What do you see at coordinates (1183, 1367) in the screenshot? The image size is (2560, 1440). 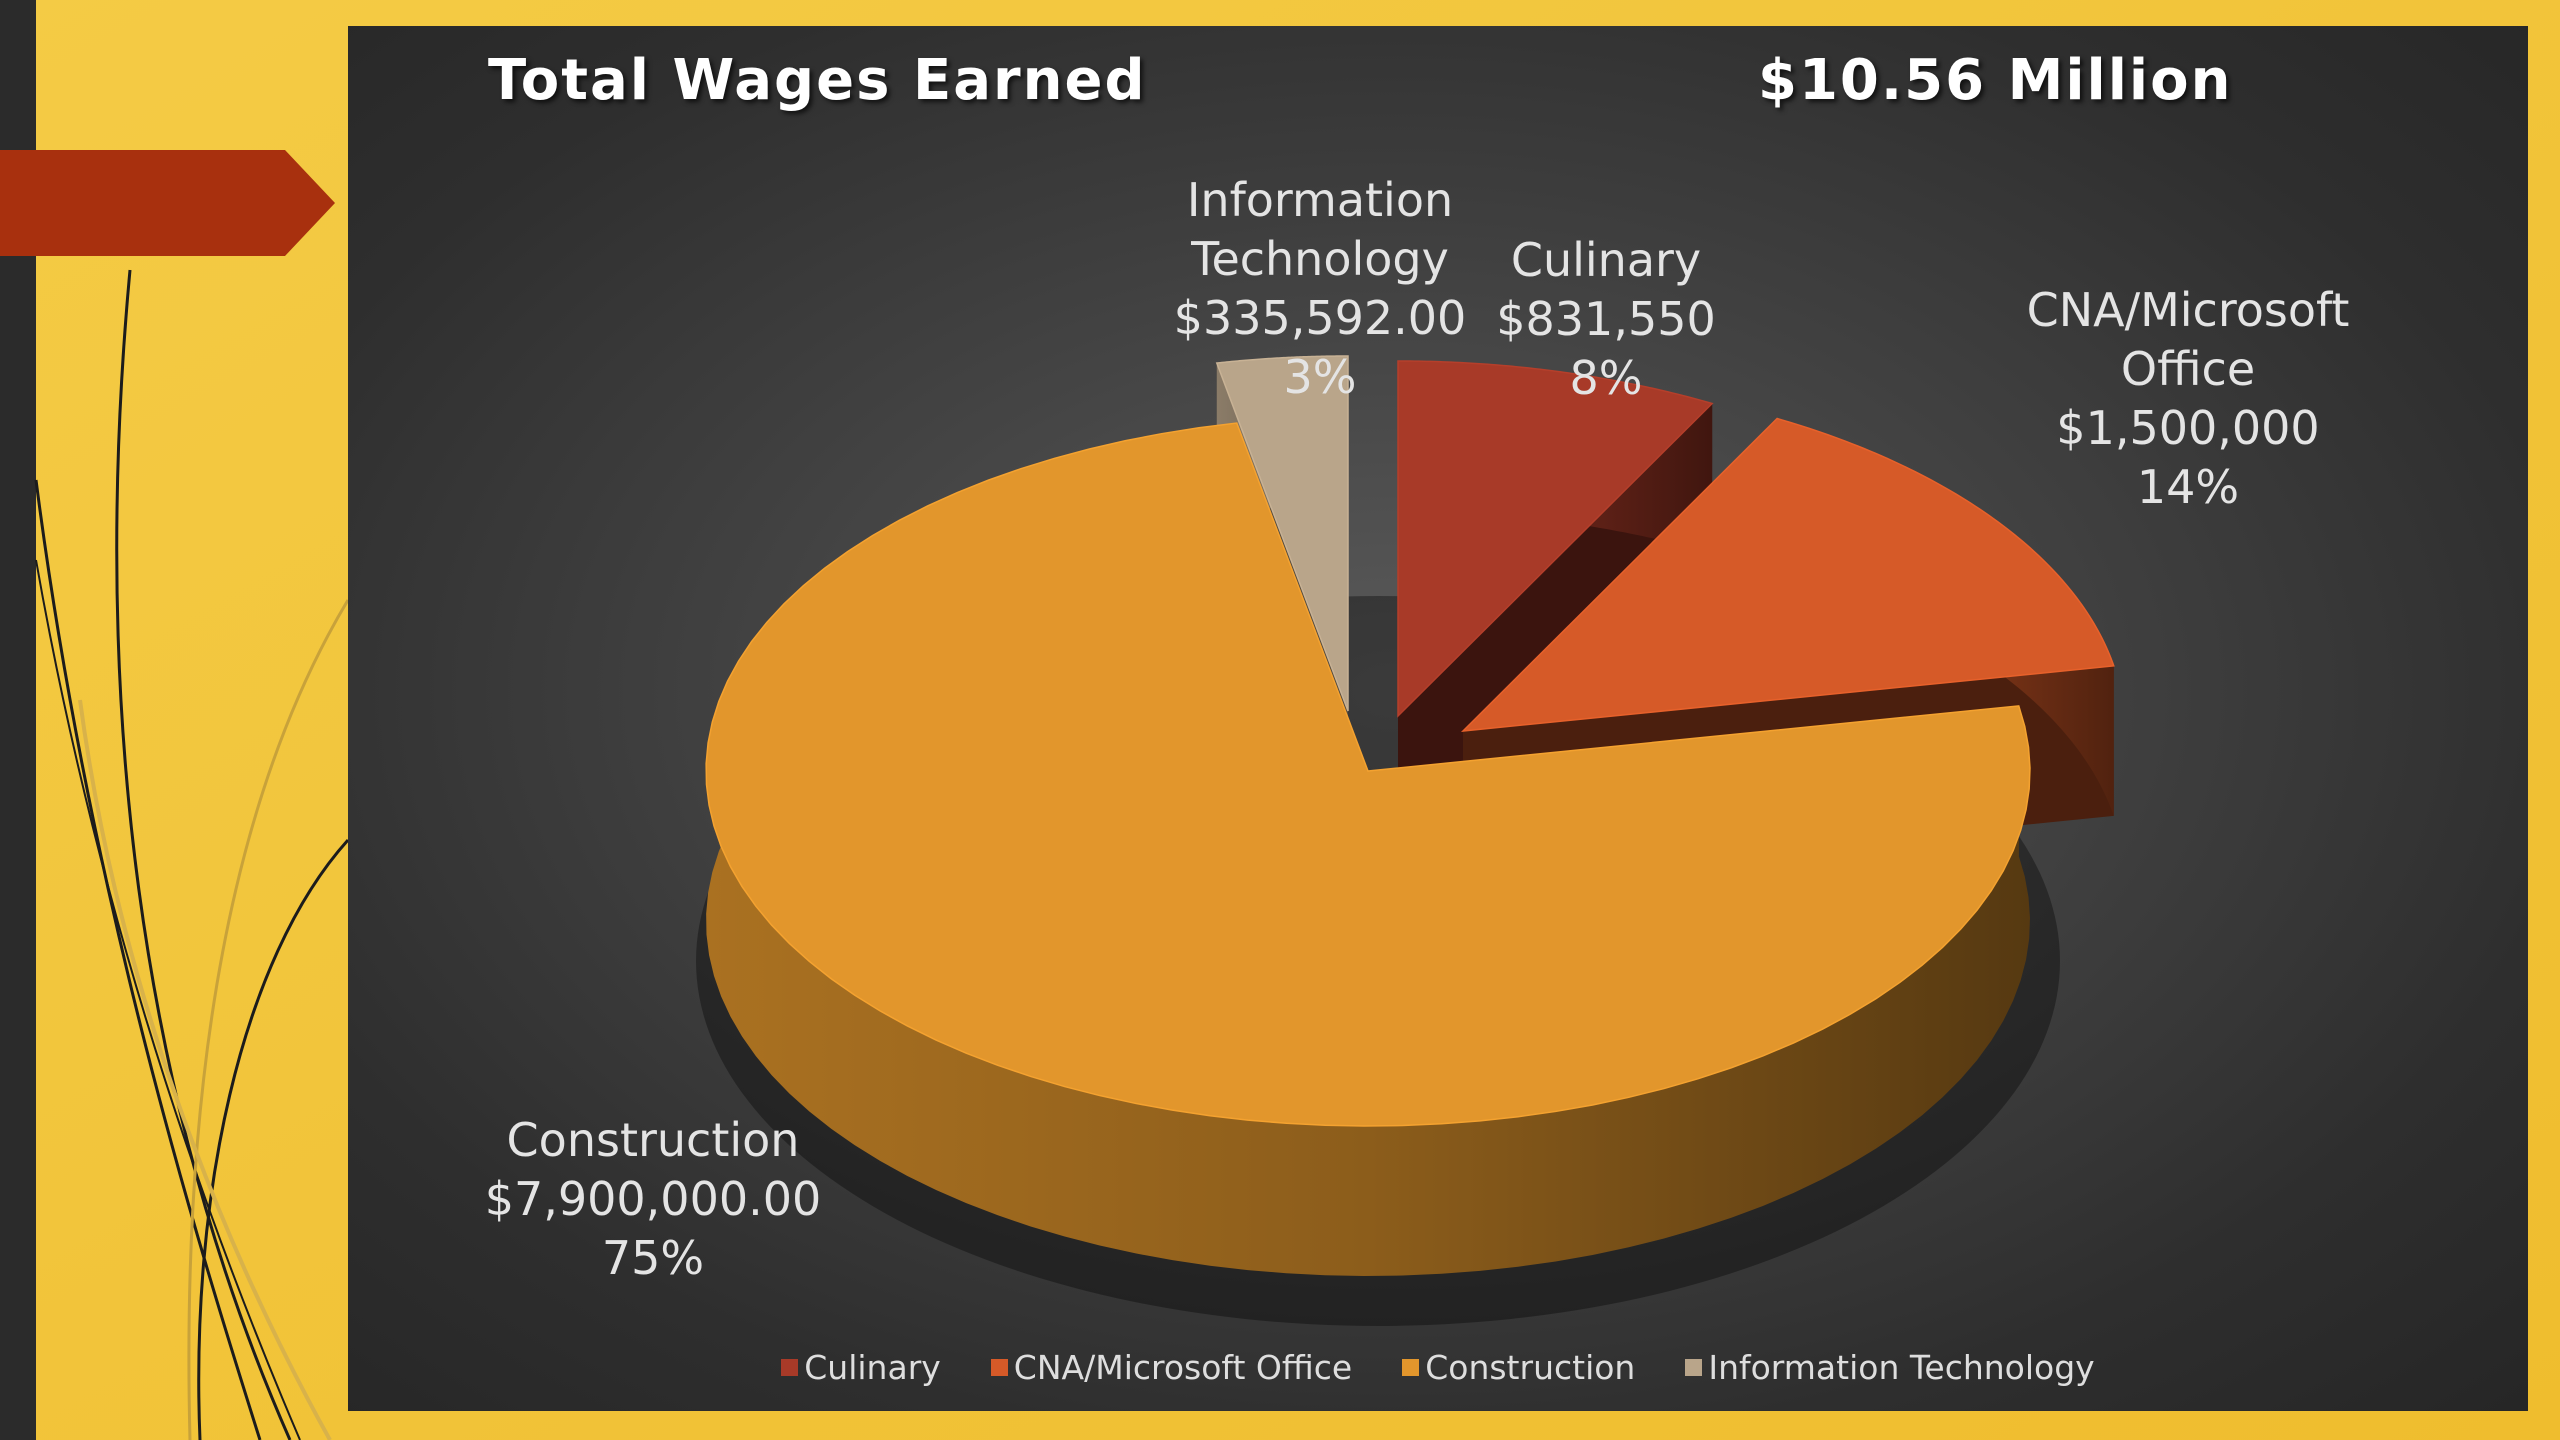 I see `legend-label: CNA/Microsoft Office` at bounding box center [1183, 1367].